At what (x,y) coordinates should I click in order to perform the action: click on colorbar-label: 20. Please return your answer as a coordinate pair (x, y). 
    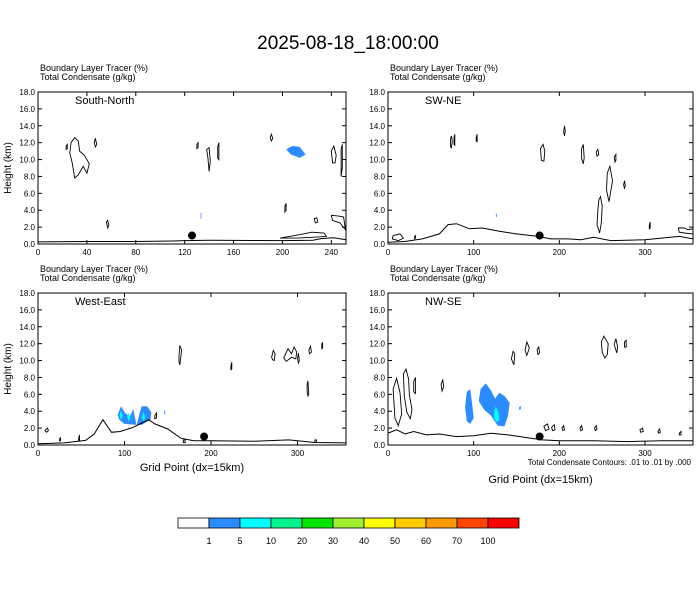
    Looking at the image, I should click on (302, 541).